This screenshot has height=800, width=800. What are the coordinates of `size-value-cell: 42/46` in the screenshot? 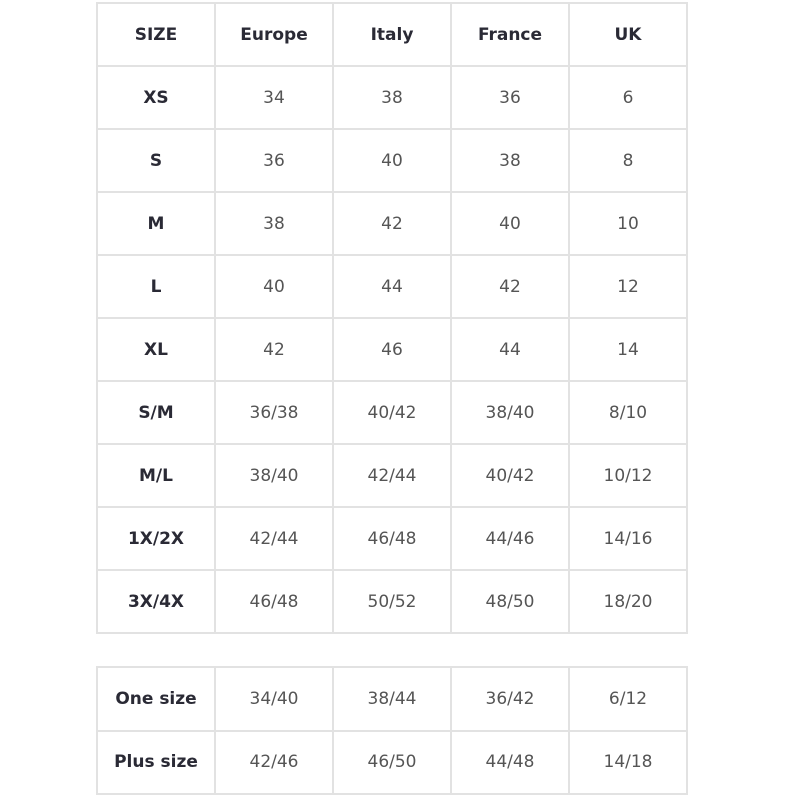 It's located at (274, 762).